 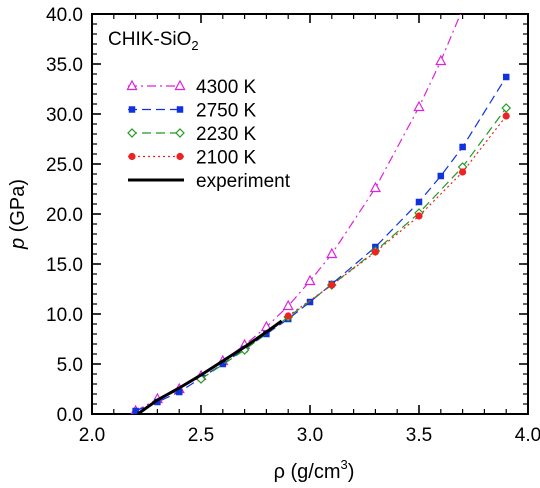 What do you see at coordinates (92, 435) in the screenshot?
I see `x-tick-label: 2.0` at bounding box center [92, 435].